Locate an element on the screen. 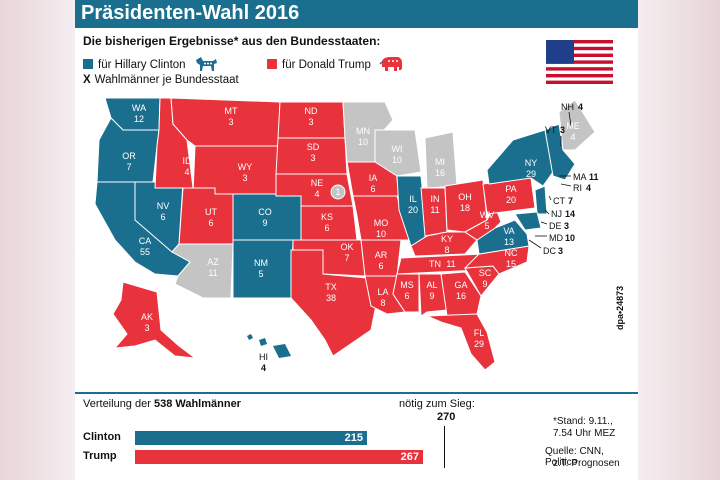  dc-ev: 3 is located at coordinates (560, 251).